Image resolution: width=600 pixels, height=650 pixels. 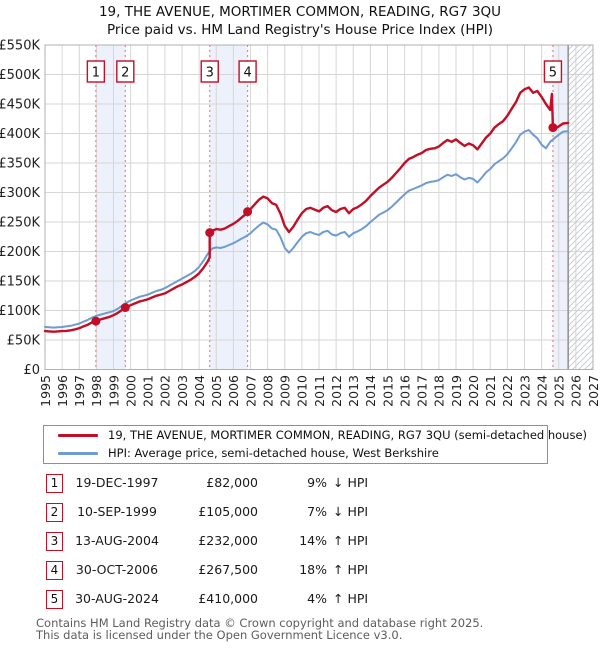 I want to click on y-tick-label: £100K, so click(x=20, y=311).